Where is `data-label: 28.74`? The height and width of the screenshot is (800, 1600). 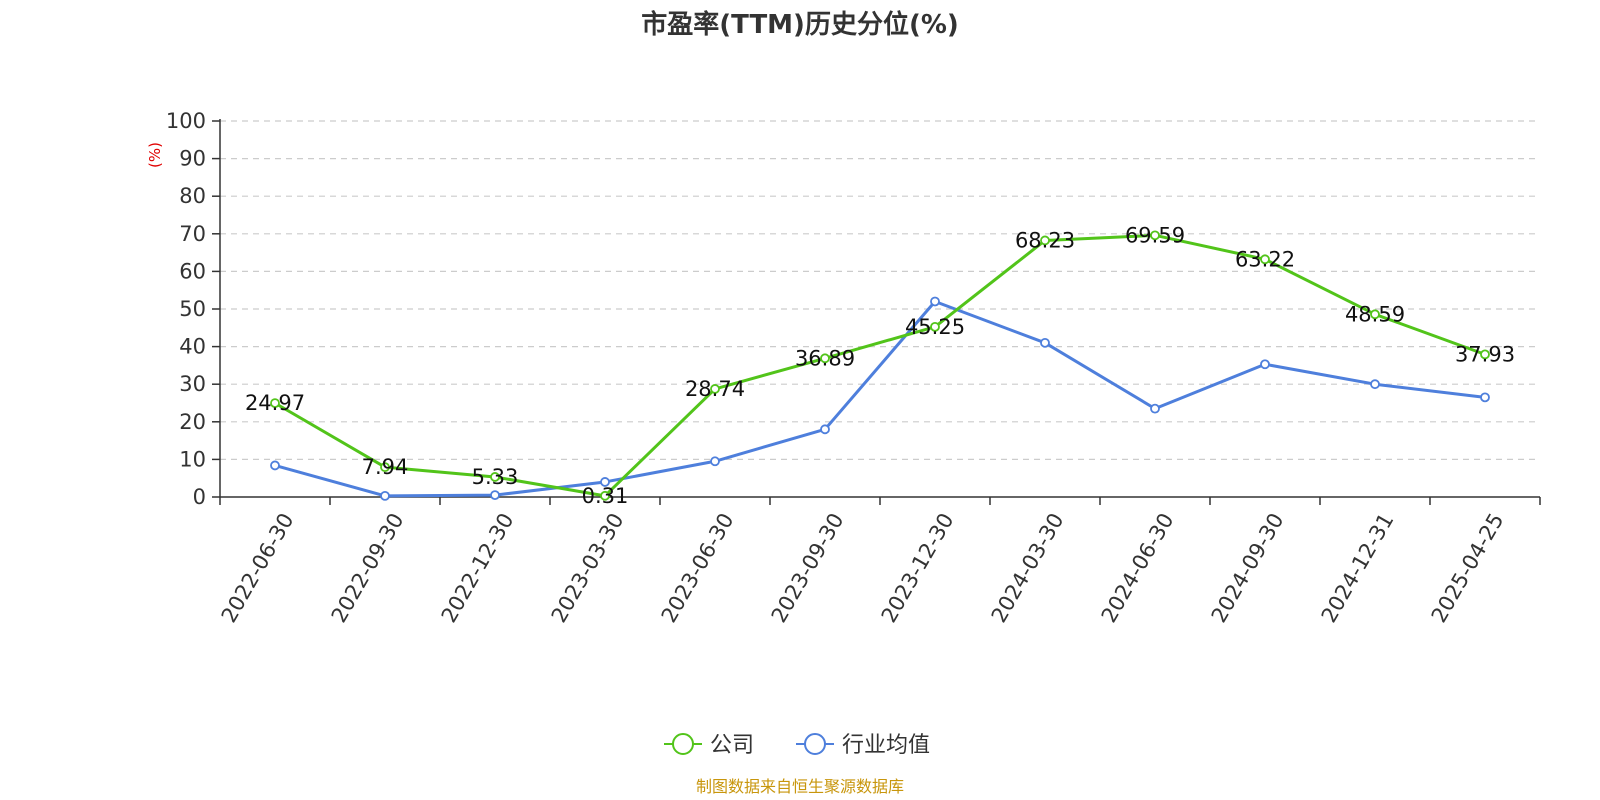
data-label: 28.74 is located at coordinates (715, 389).